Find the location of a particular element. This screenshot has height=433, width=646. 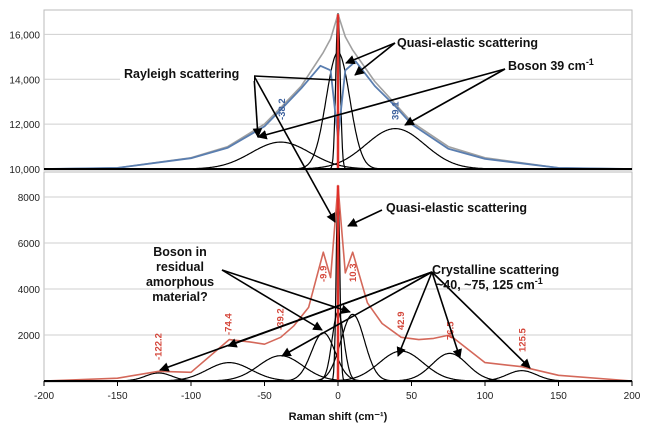

bottom-peak-label: 125.5 is located at coordinates (522, 340).